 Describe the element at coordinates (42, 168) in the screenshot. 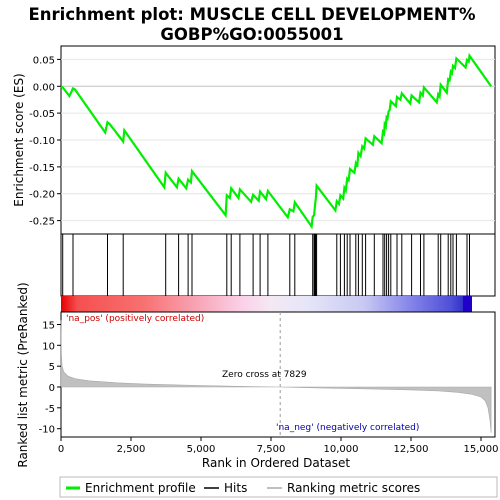

I see `es-y-tick-label: -0.15` at that location.